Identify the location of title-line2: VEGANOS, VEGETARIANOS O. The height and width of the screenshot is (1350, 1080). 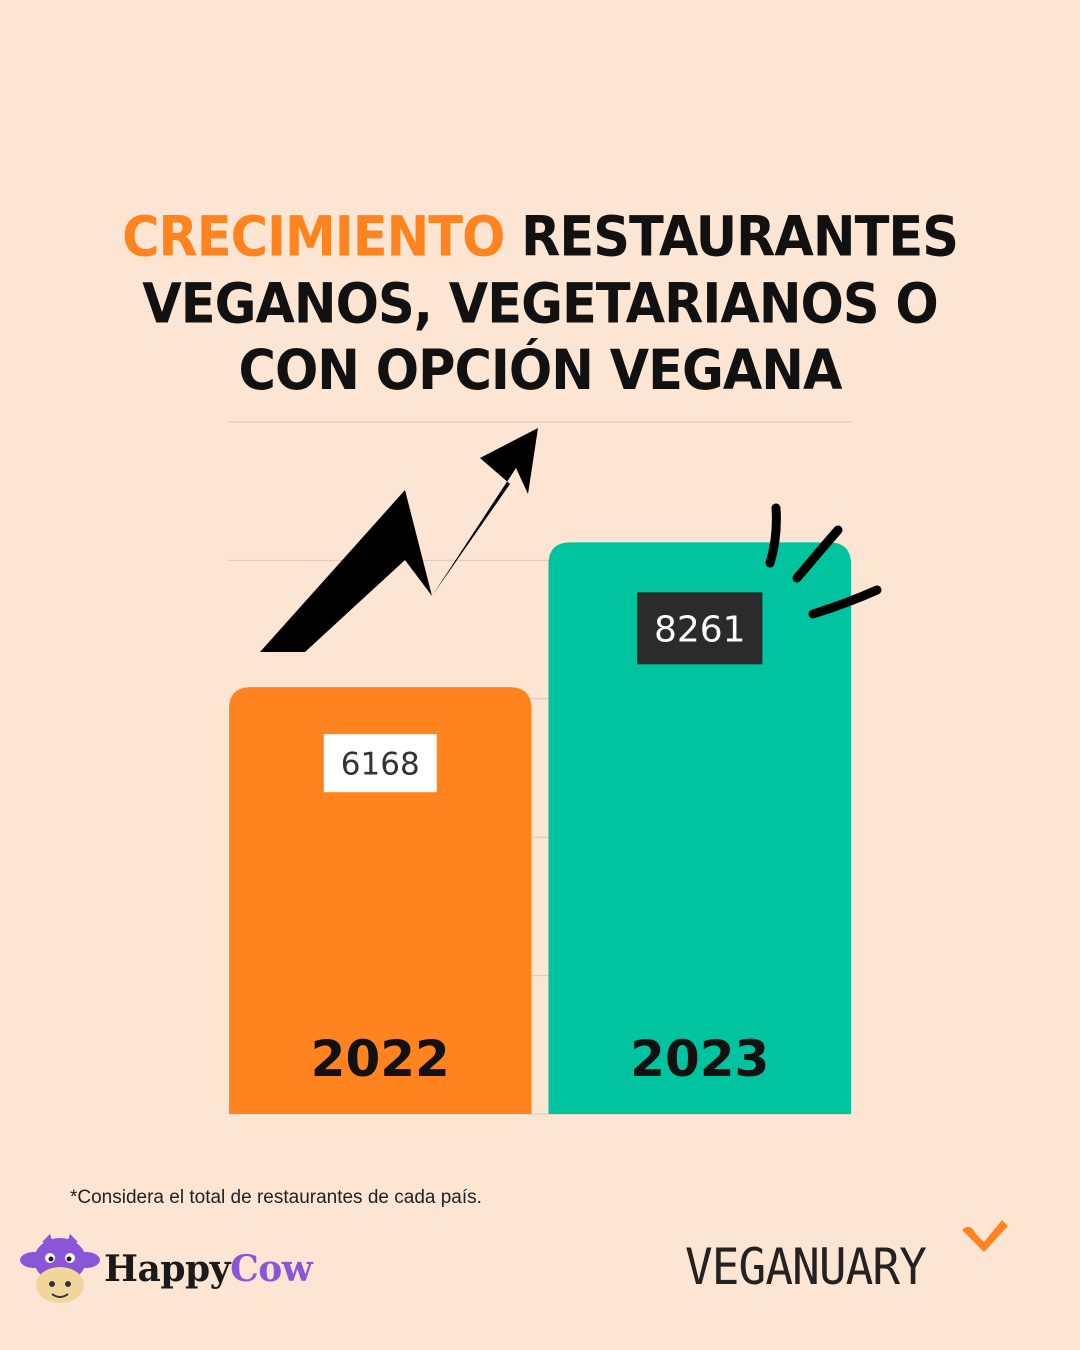
(540, 304).